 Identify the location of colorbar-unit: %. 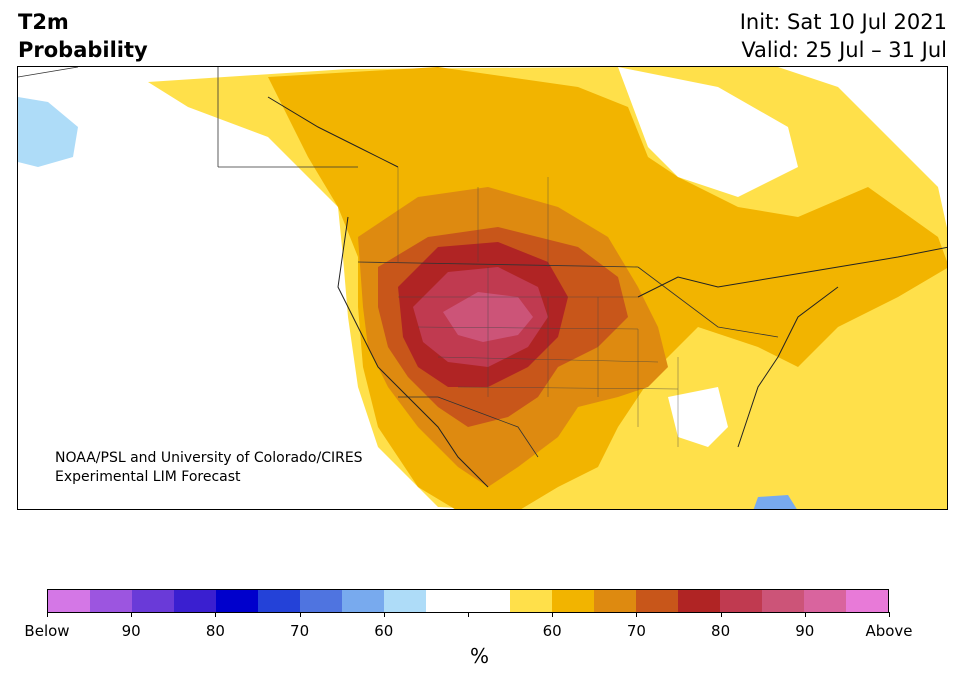
(479, 656).